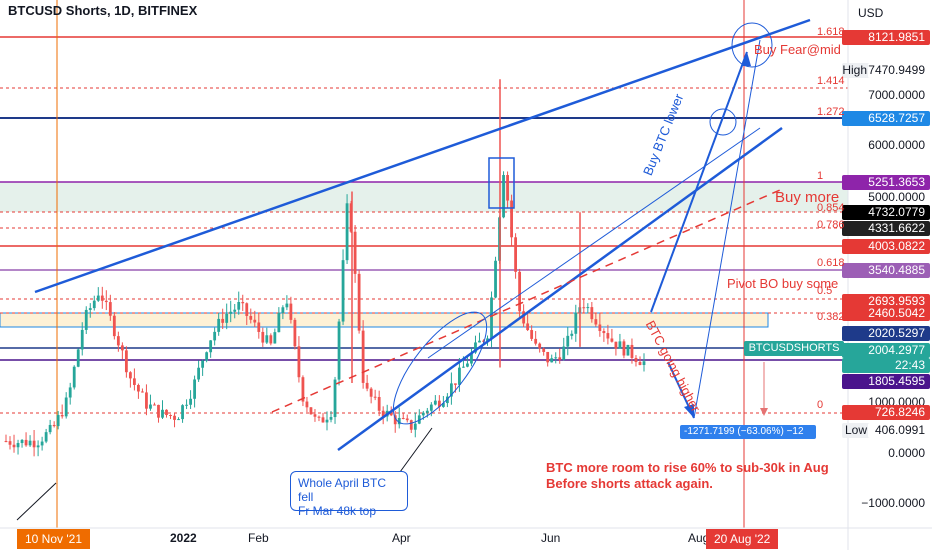  I want to click on fib-label-05: 0.5, so click(825, 291).